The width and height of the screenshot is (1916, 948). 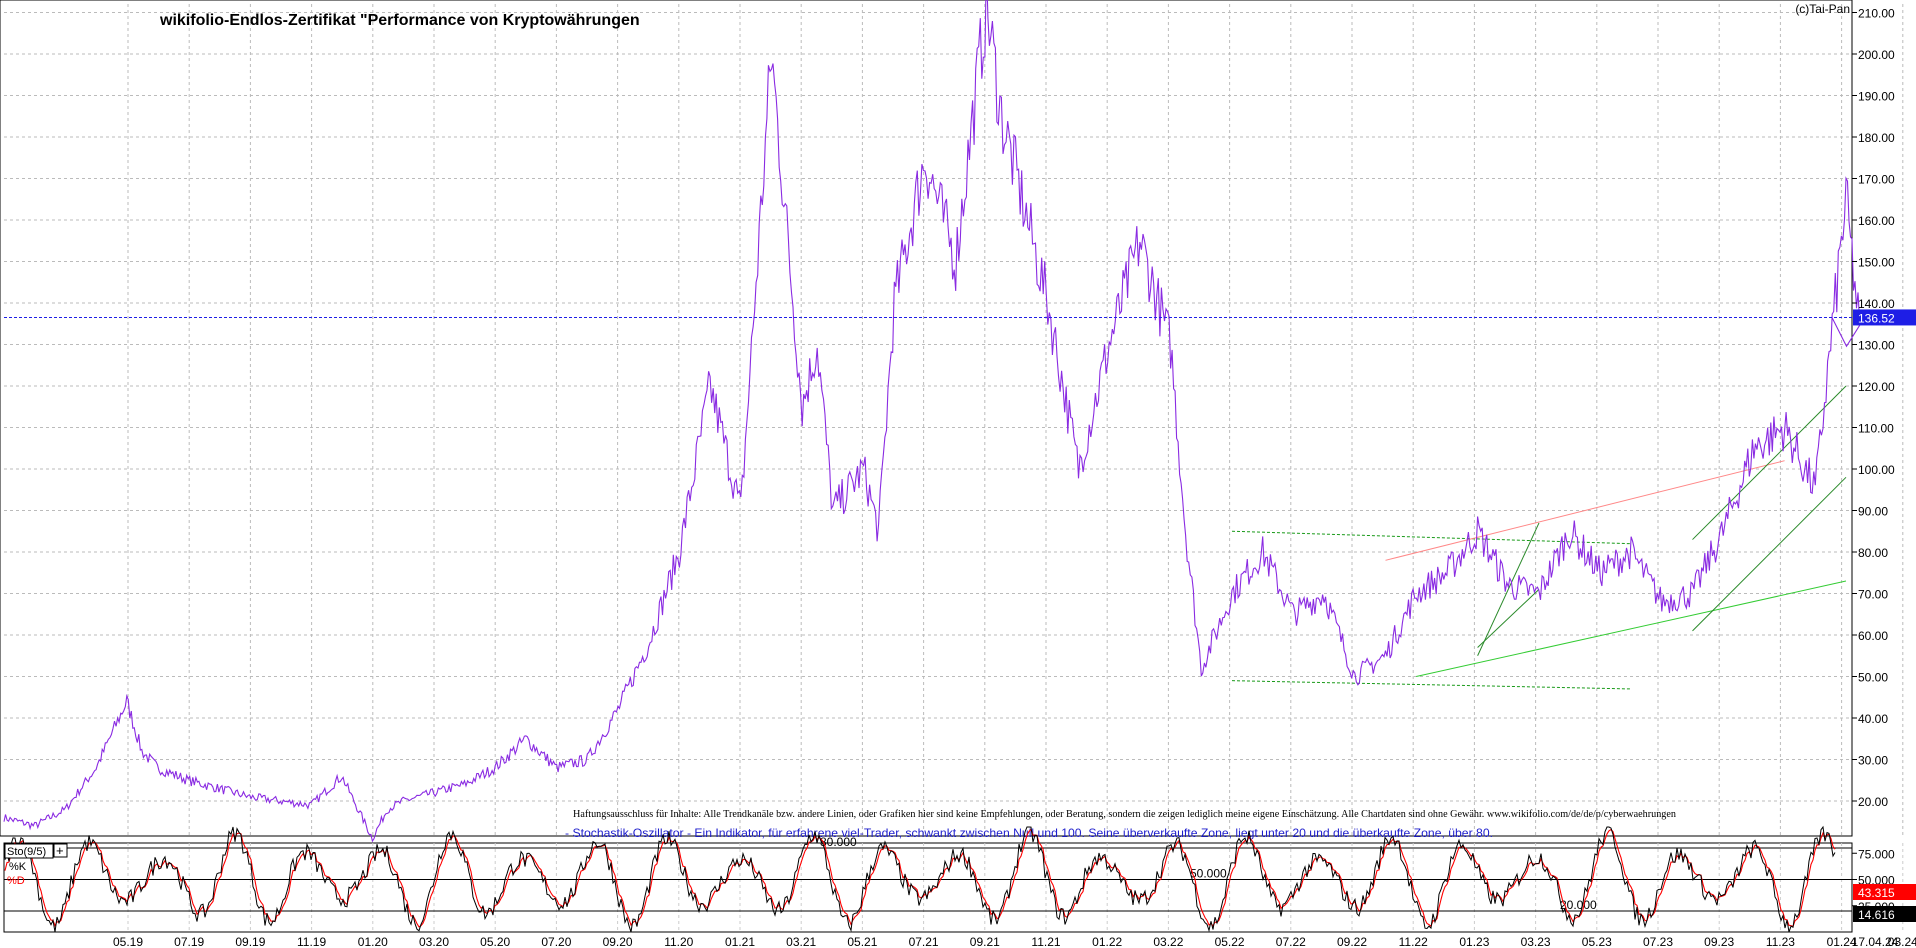 I want to click on x-tick-label: 05.19, so click(x=128, y=941).